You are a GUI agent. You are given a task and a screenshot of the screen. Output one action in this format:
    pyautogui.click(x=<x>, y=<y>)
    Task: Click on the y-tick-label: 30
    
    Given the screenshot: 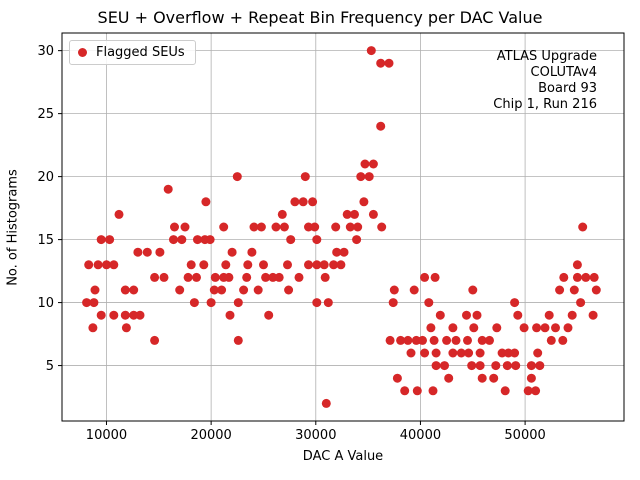 What is the action you would take?
    pyautogui.click(x=45, y=51)
    